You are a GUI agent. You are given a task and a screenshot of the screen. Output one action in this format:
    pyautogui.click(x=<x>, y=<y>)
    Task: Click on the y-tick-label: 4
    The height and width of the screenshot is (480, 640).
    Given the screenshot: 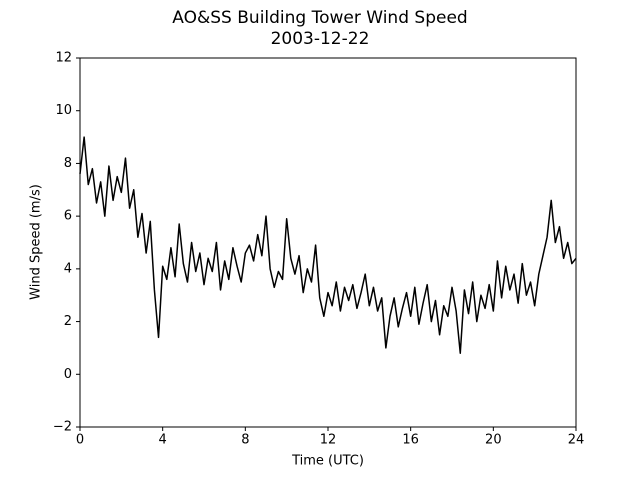 What is the action you would take?
    pyautogui.click(x=68, y=268)
    